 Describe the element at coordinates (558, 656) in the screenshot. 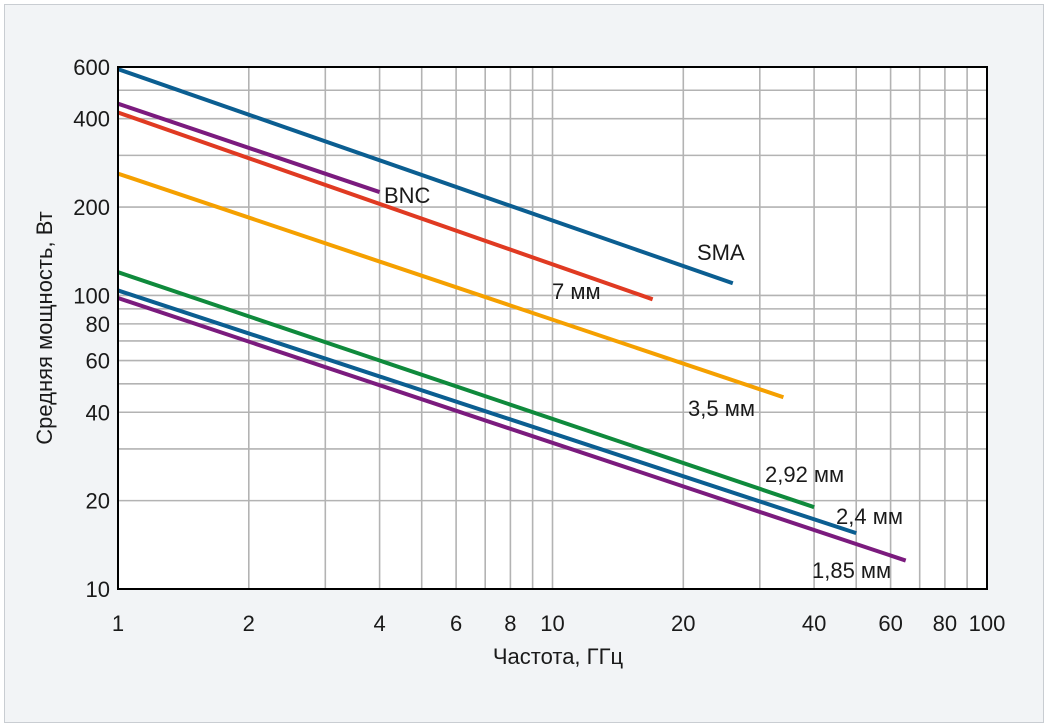

I see `x-axis-label: Частота, ГГц` at that location.